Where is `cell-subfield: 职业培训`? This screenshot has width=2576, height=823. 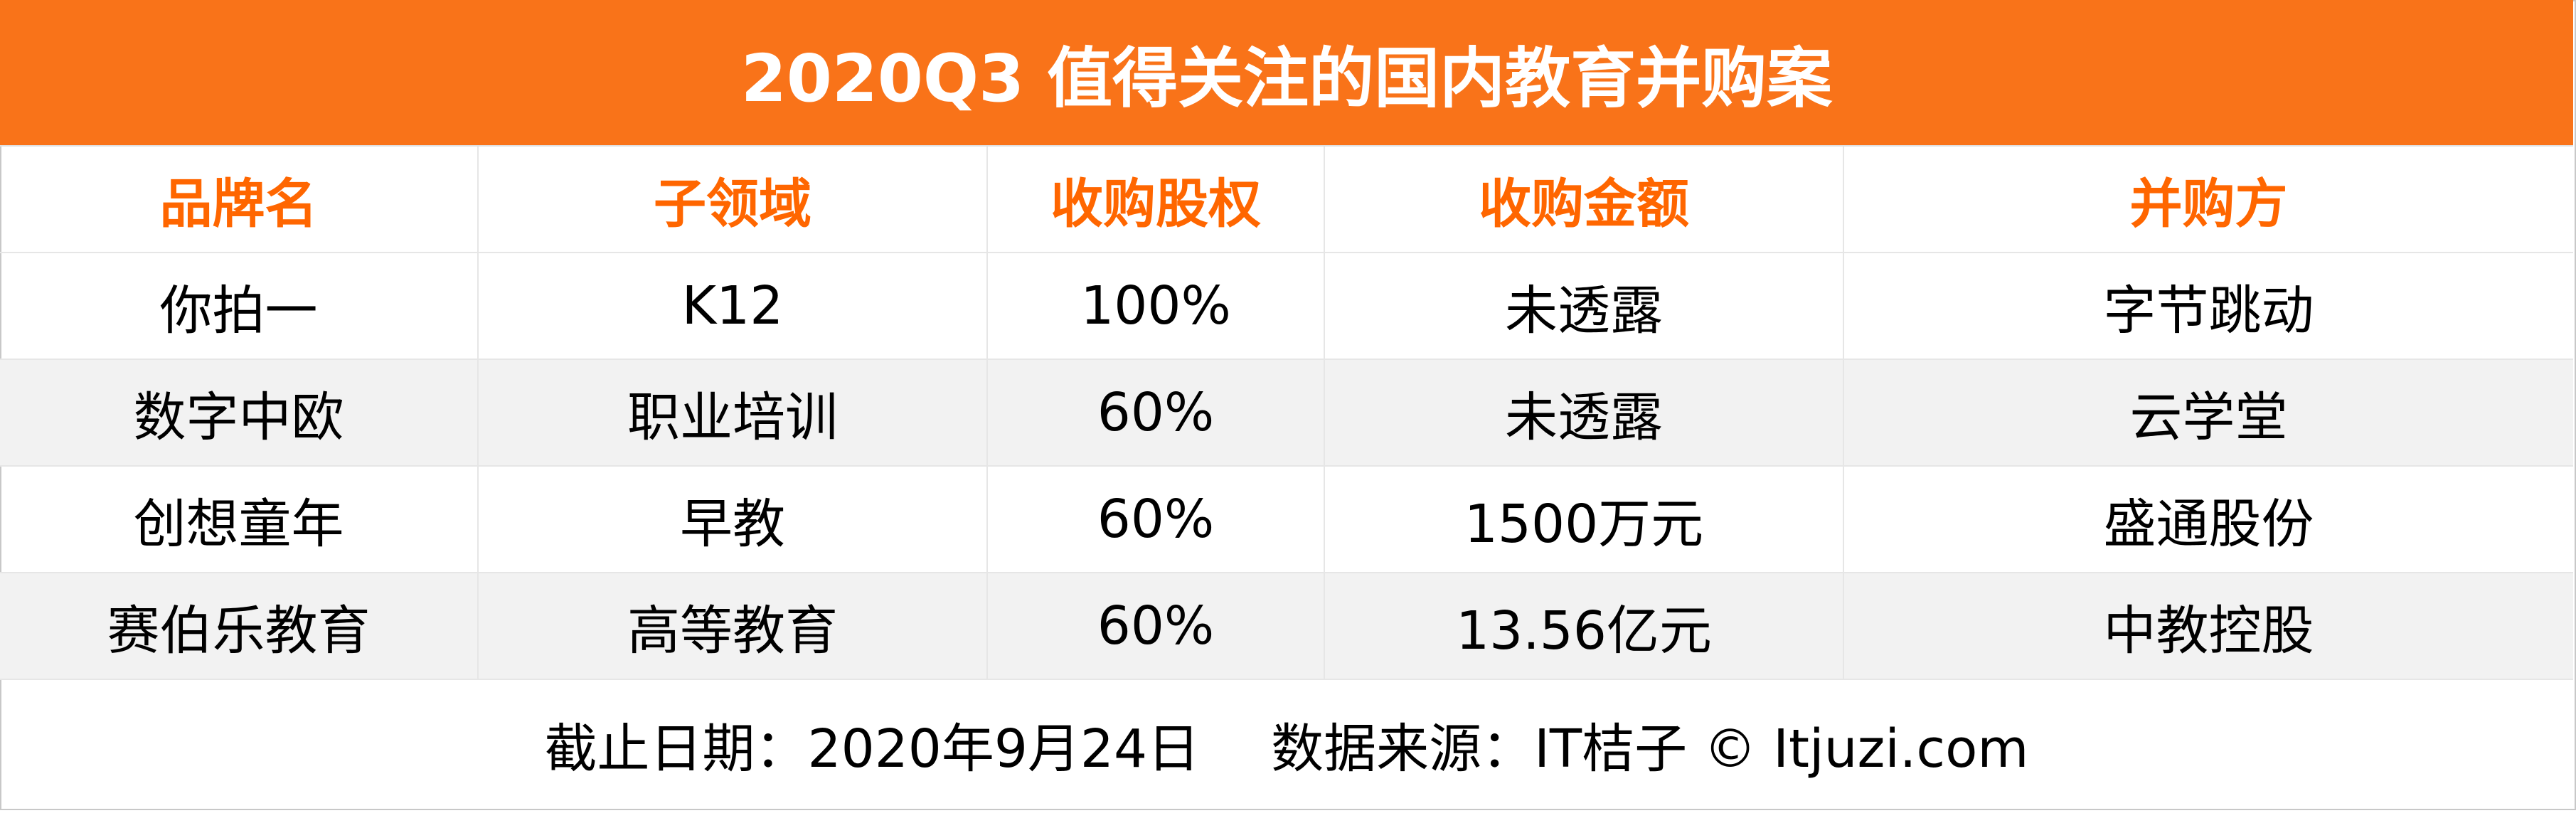
cell-subfield: 职业培训 is located at coordinates (732, 413).